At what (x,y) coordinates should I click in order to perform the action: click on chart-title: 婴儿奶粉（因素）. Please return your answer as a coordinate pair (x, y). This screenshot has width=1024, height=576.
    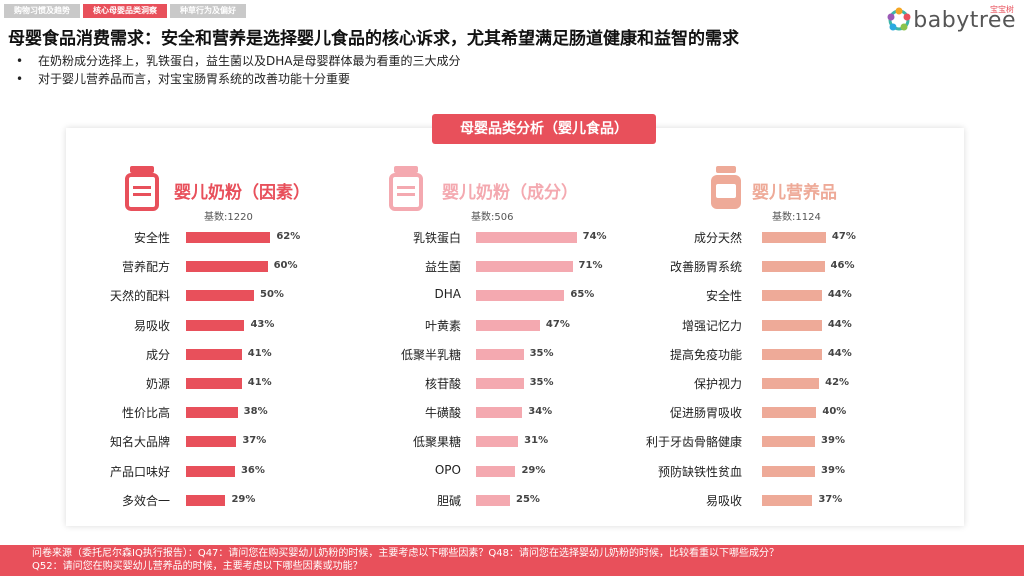
    Looking at the image, I should click on (242, 193).